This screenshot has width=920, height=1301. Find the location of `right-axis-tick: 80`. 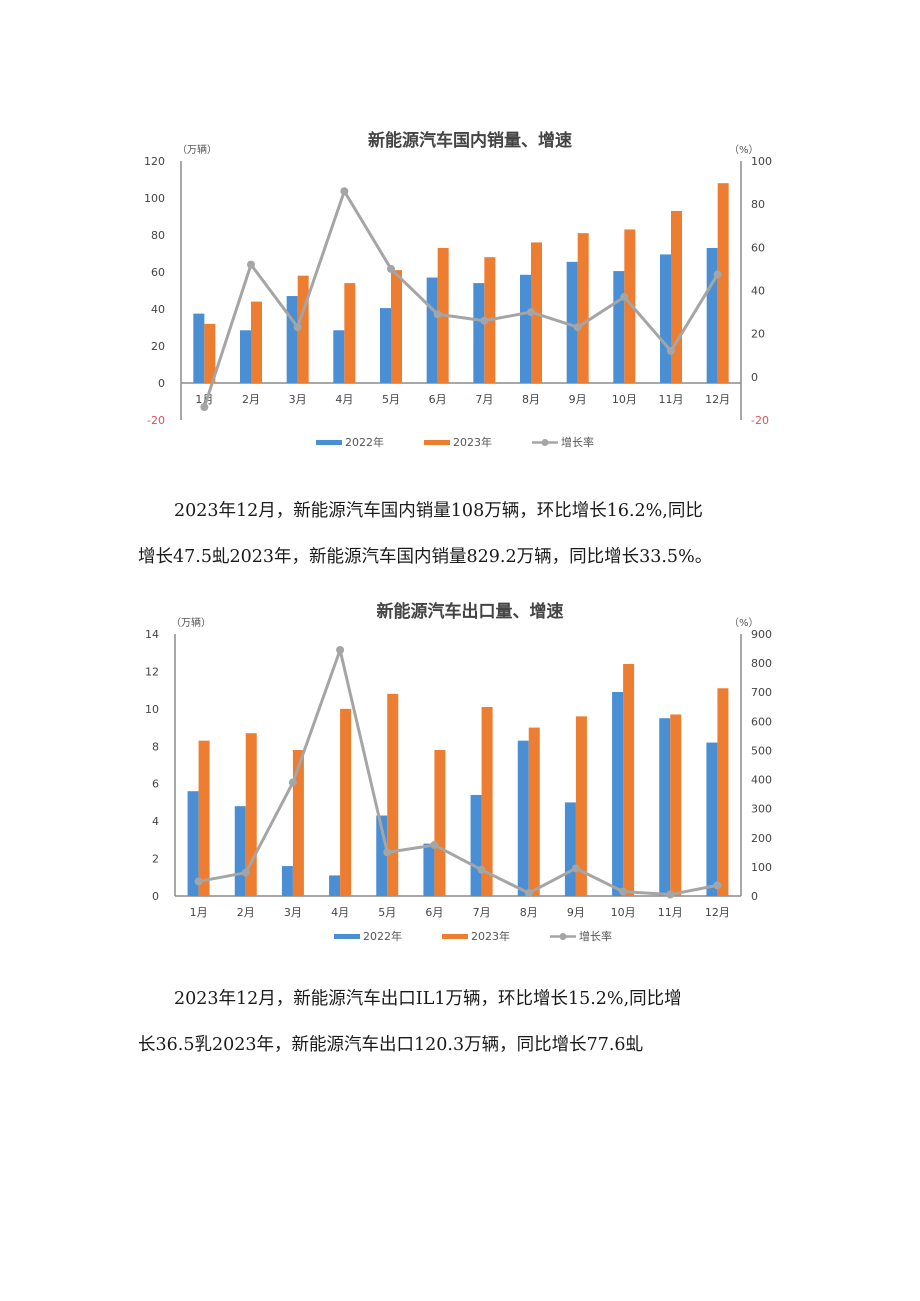

right-axis-tick: 80 is located at coordinates (758, 204).